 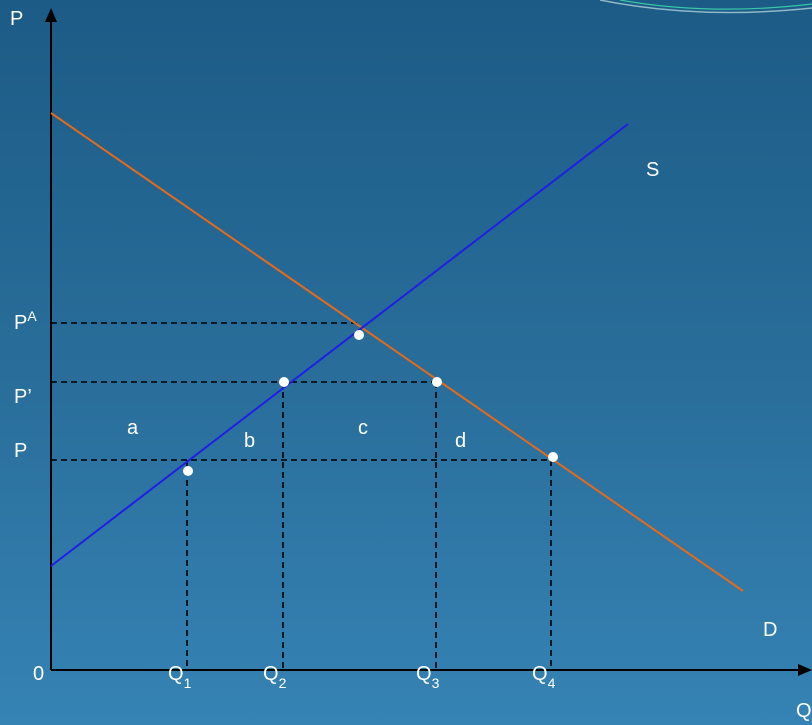 What do you see at coordinates (652, 170) in the screenshot?
I see `supply-label: S` at bounding box center [652, 170].